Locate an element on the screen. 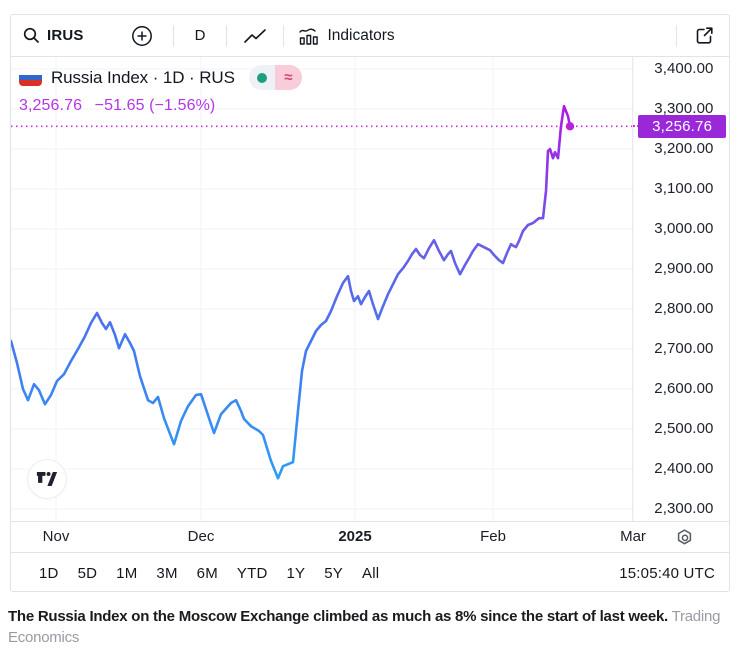 The image size is (742, 648). time-tick-label: 2025 is located at coordinates (355, 536).